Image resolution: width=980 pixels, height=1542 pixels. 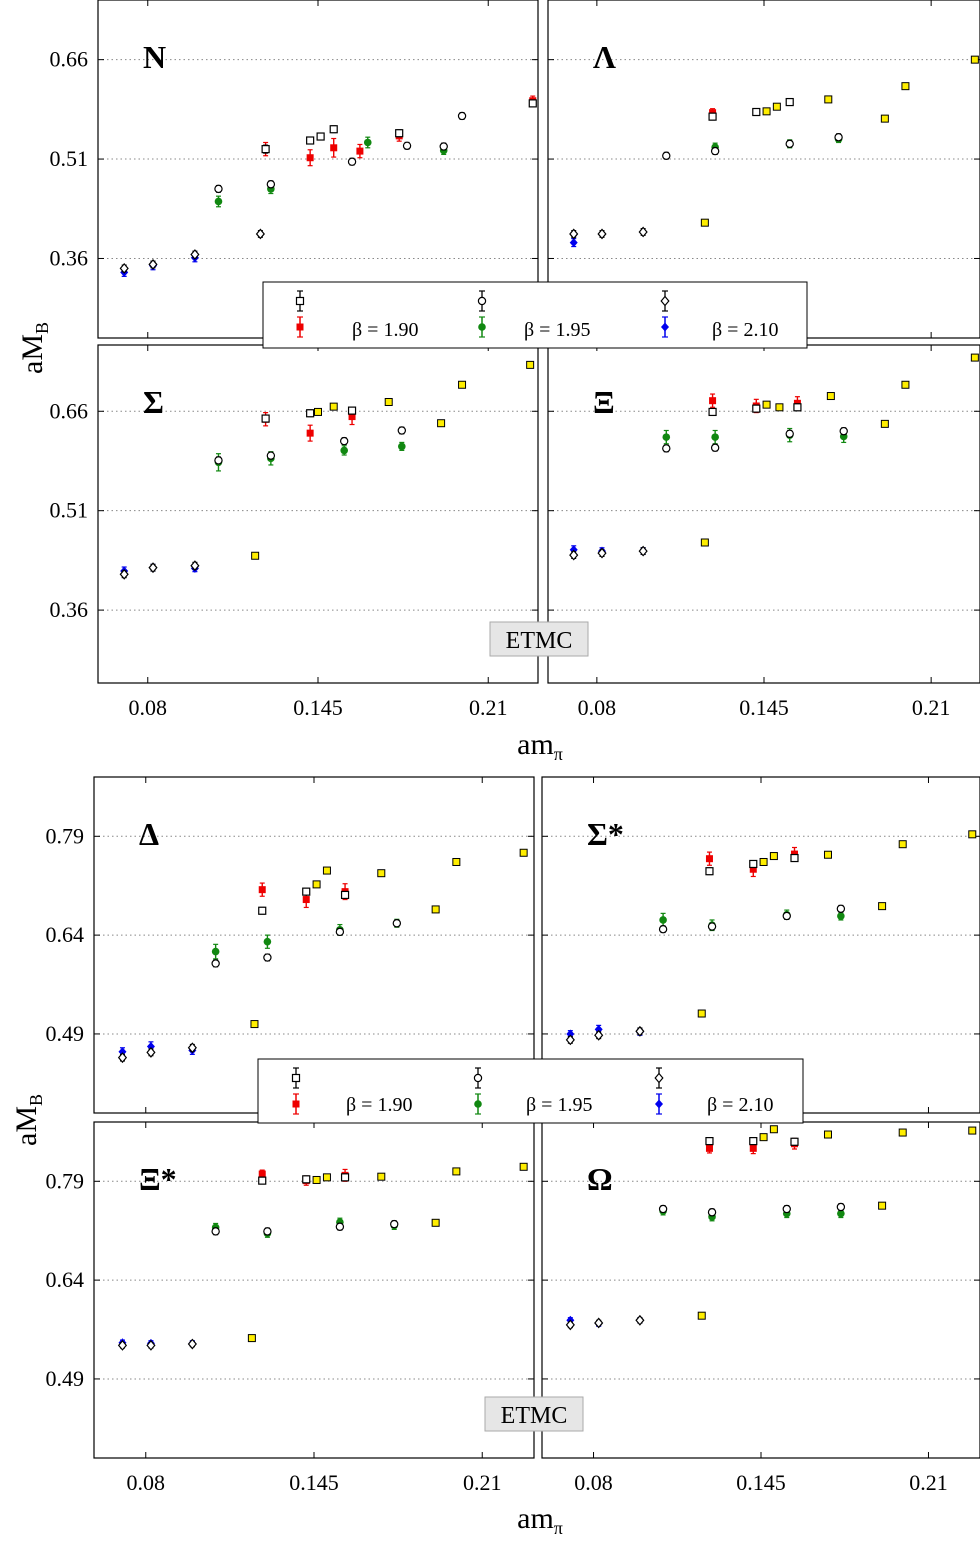 What do you see at coordinates (530, 1091) in the screenshot?
I see `bottom-legend: β = 1.90 β = 1.95 β = 2.10` at bounding box center [530, 1091].